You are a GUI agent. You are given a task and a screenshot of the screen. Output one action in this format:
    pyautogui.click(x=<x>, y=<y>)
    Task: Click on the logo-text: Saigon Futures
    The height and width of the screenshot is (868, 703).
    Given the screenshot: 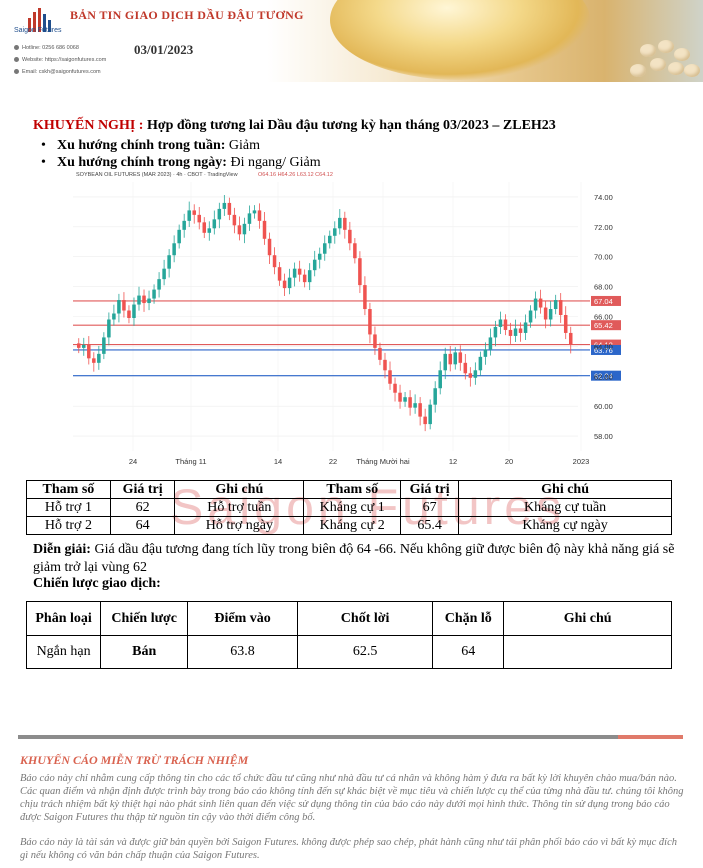 What is the action you would take?
    pyautogui.click(x=38, y=30)
    